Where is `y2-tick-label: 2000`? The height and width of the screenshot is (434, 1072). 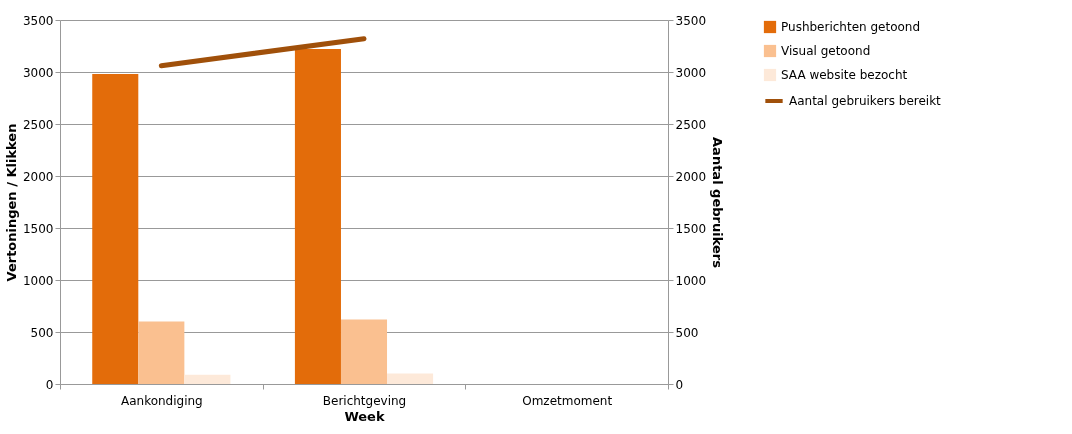
y2-tick-label: 2000 is located at coordinates (691, 176).